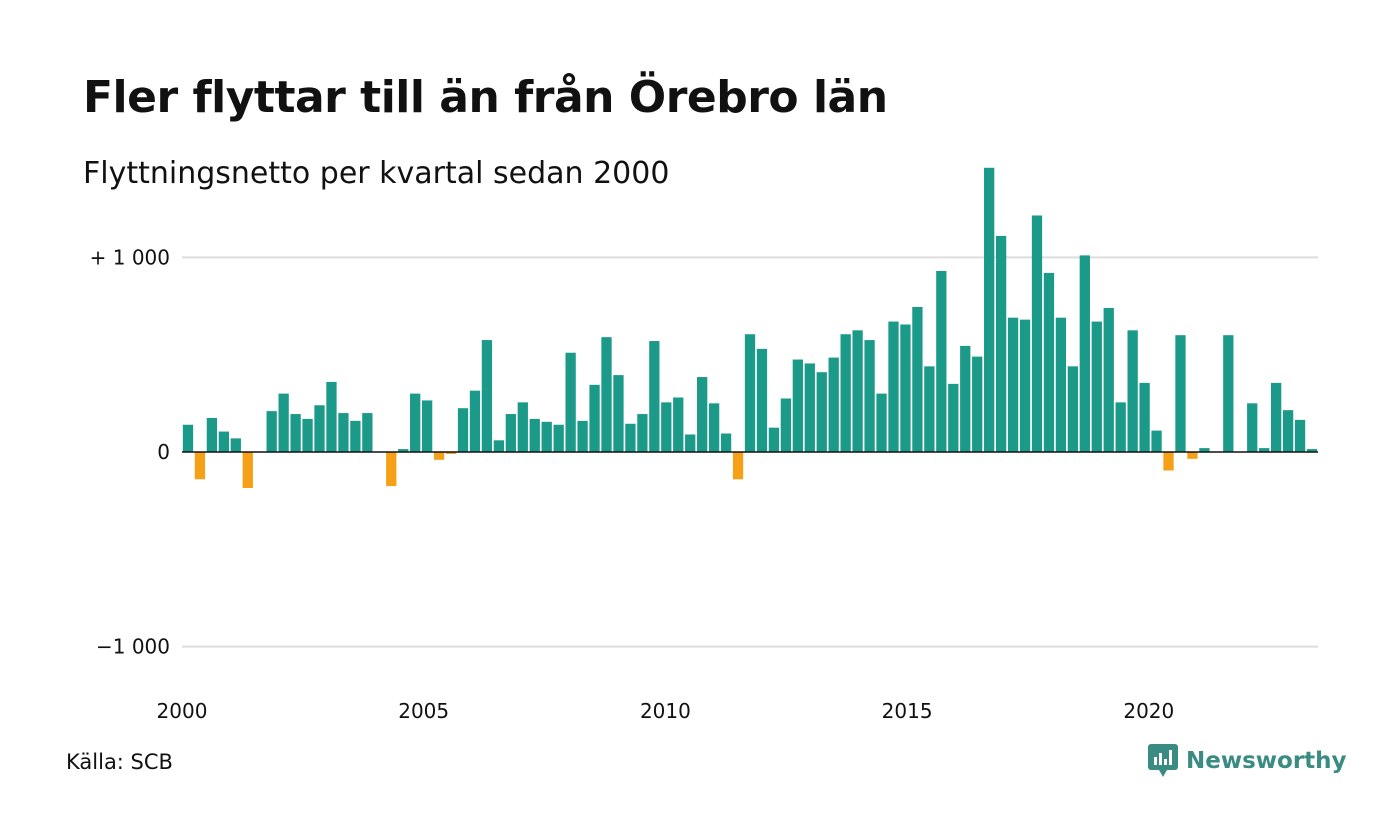 The image size is (1400, 840). What do you see at coordinates (1266, 761) in the screenshot?
I see `brand-name: Newsworthy` at bounding box center [1266, 761].